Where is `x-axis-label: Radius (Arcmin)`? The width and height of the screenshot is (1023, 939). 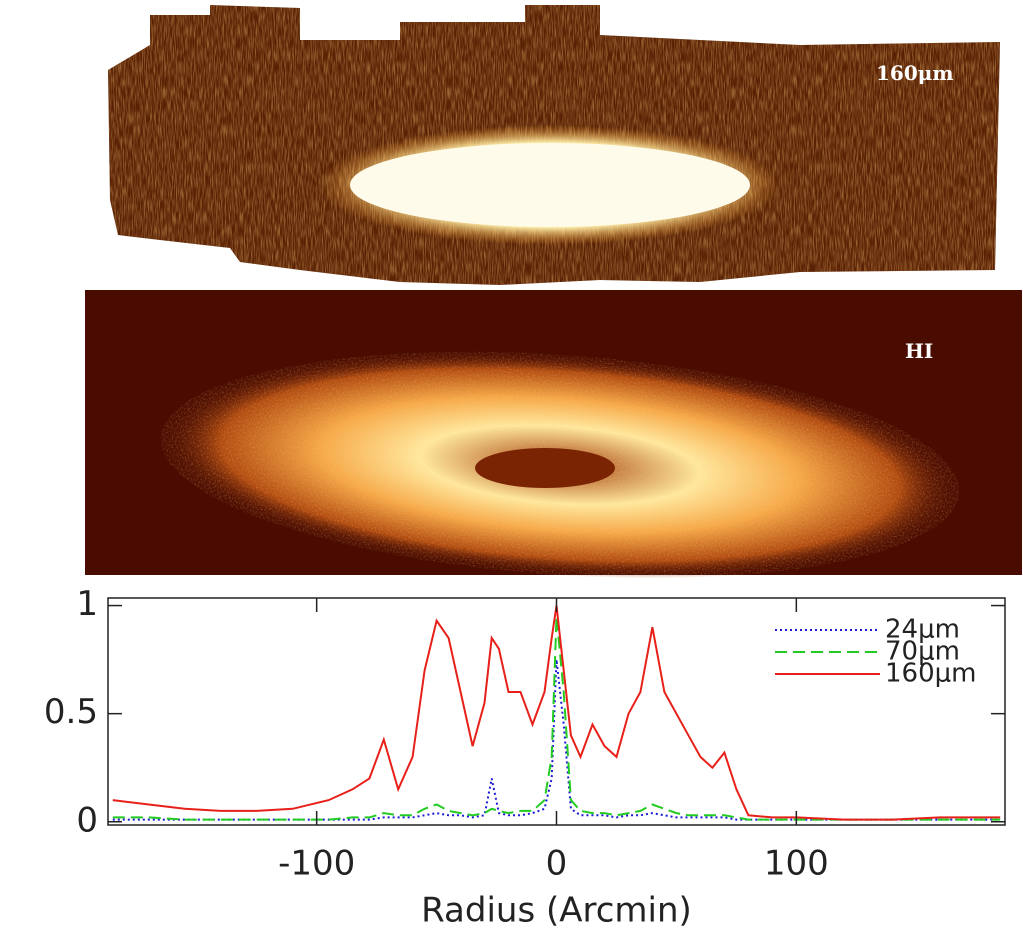 x-axis-label: Radius (Arcmin) is located at coordinates (556, 911).